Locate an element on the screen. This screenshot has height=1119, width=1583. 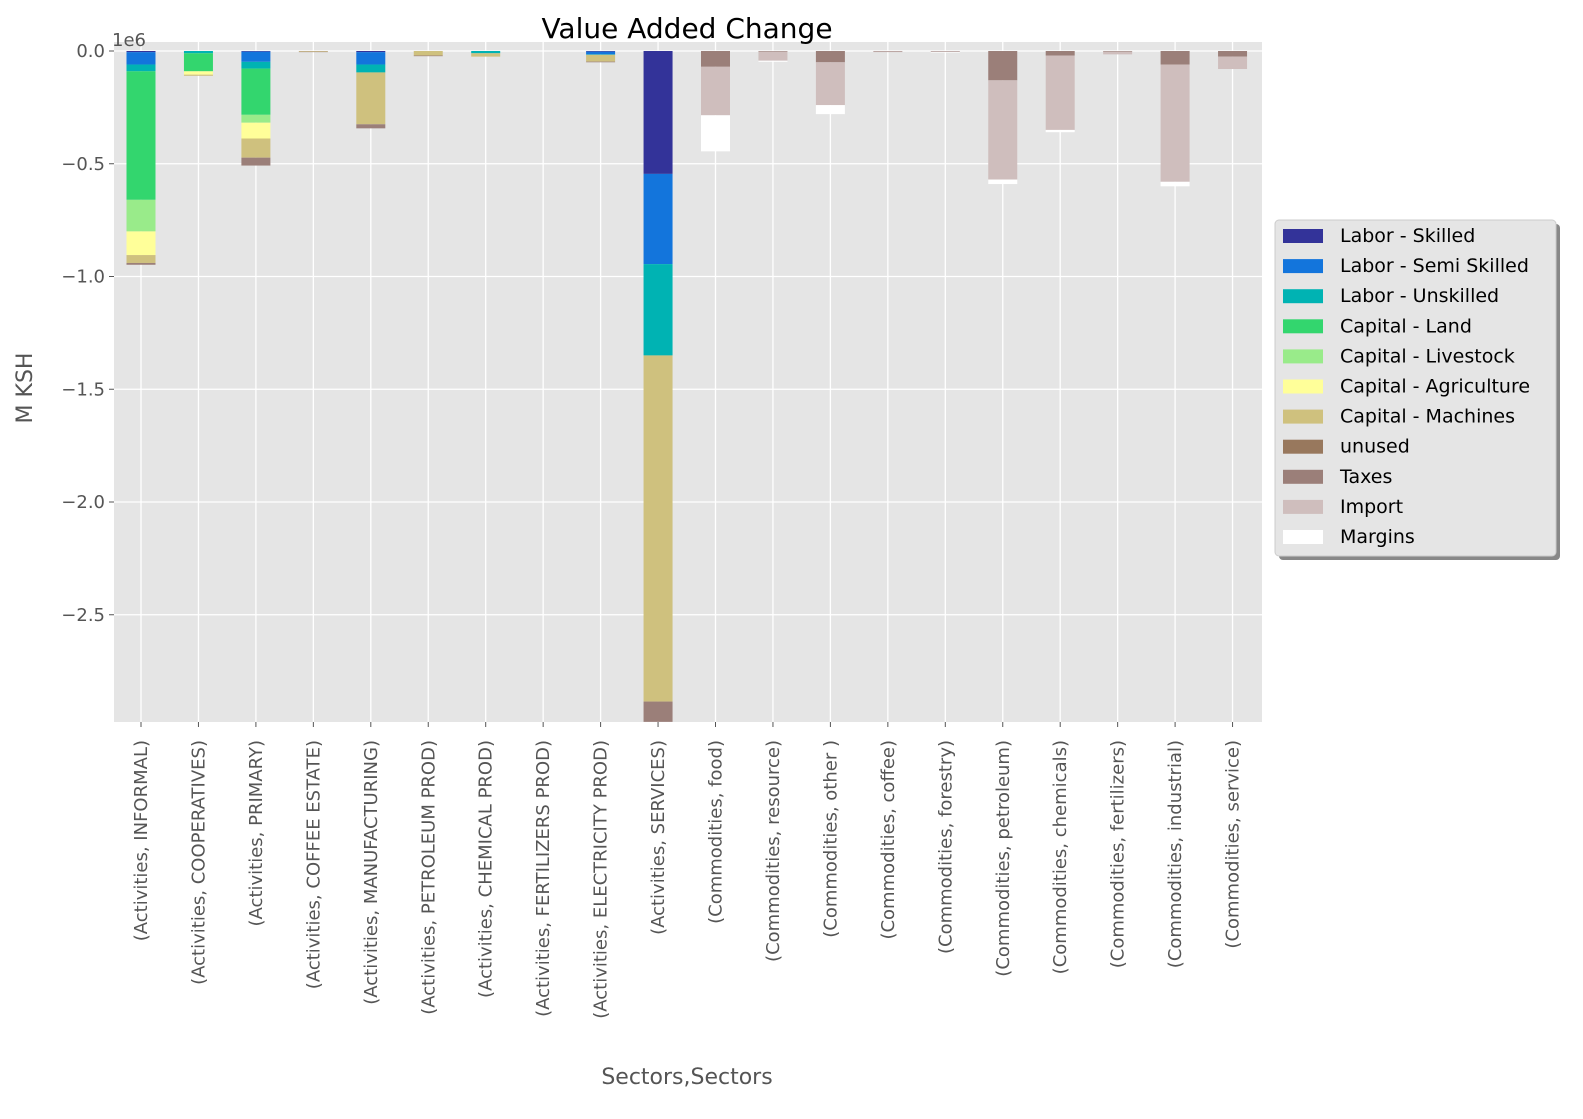
x-tick-label: (Activities, PRIMARY) is located at coordinates (256, 833).